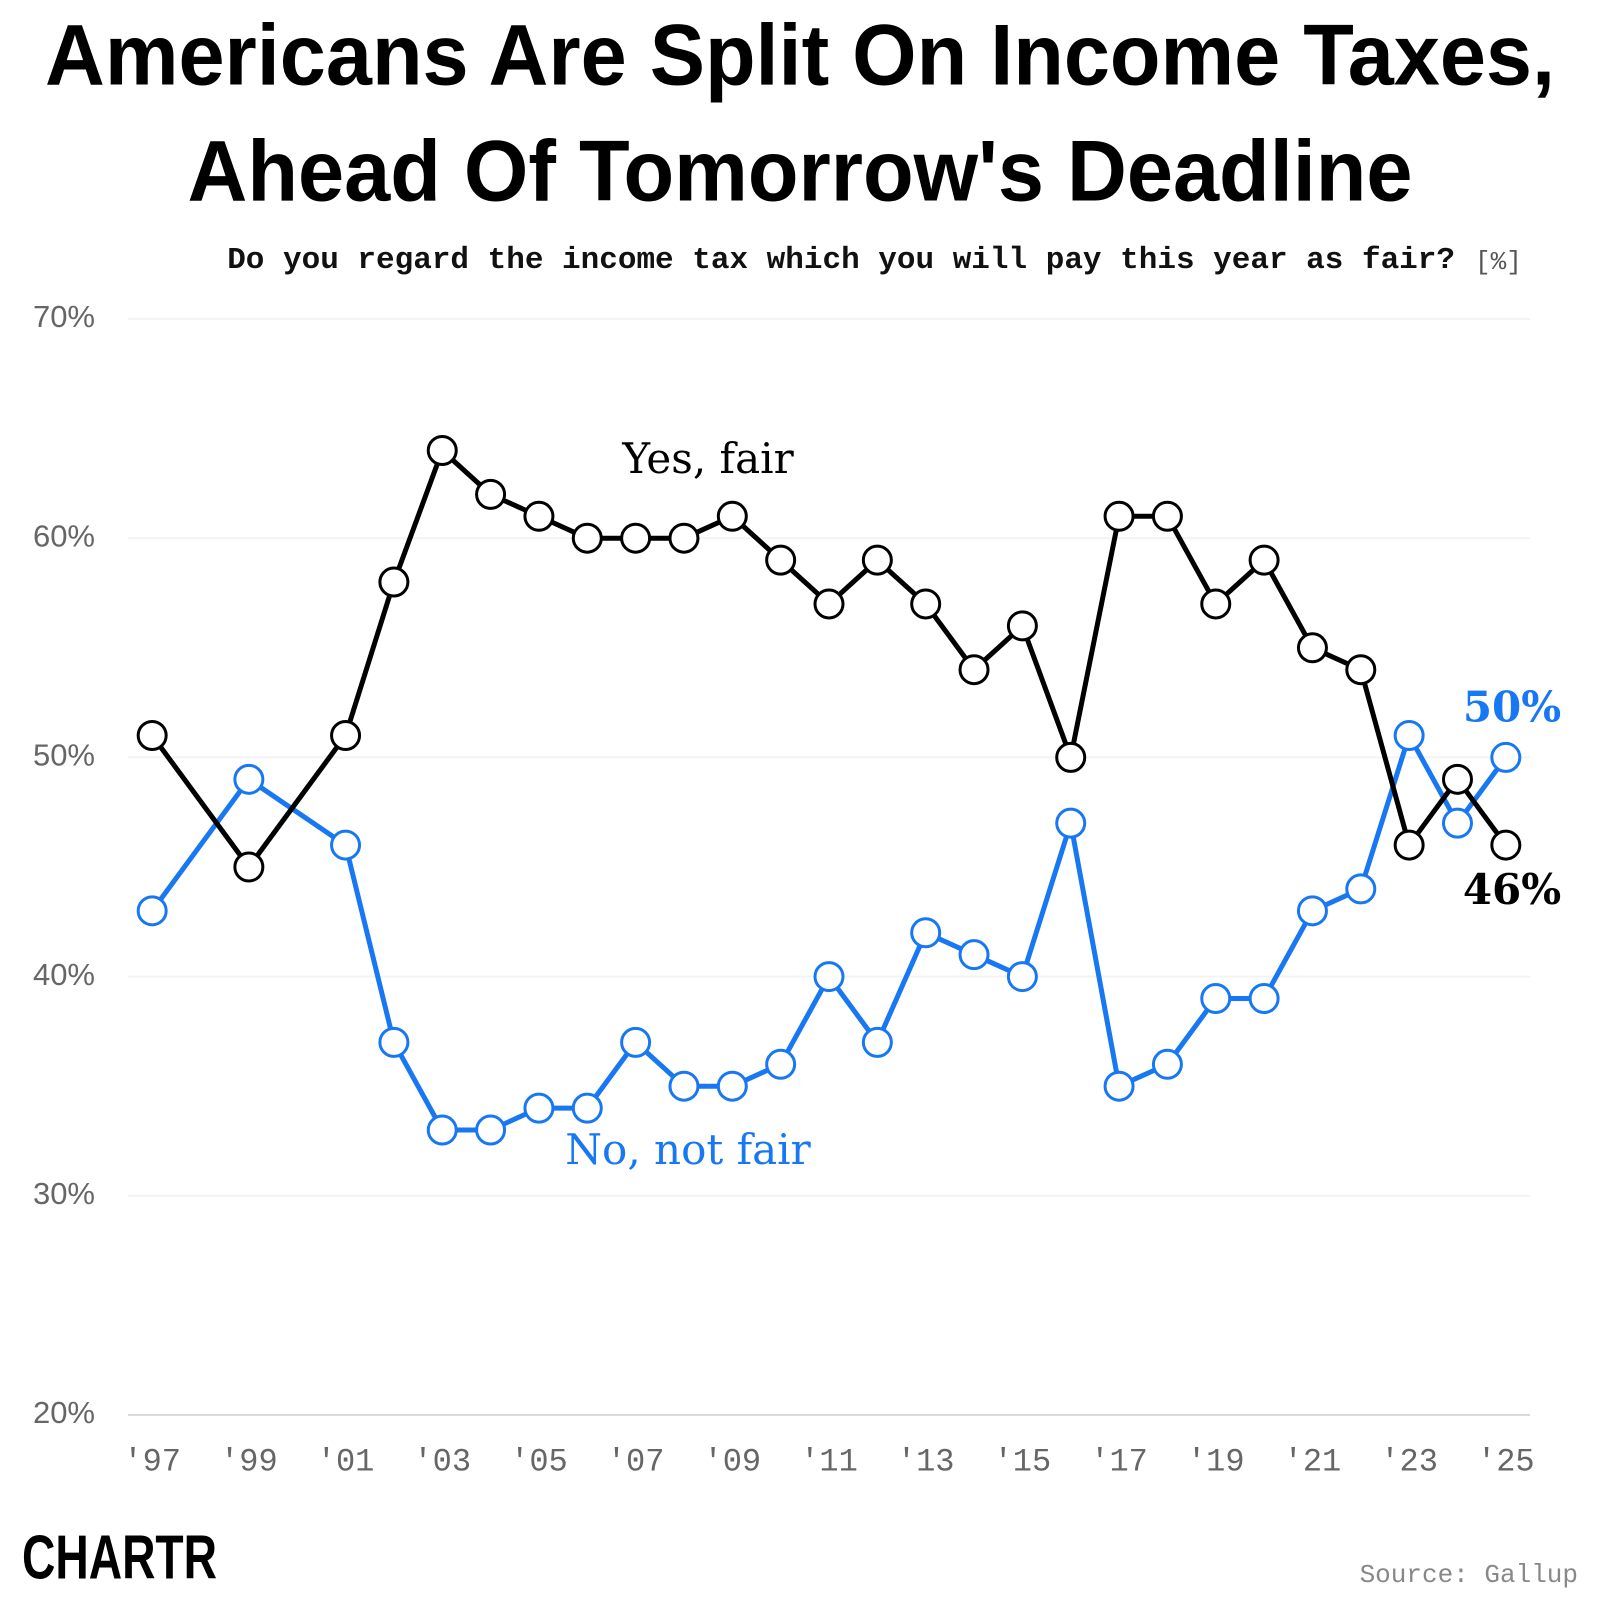 The height and width of the screenshot is (1599, 1600). I want to click on logo: CHARTR, so click(119, 1557).